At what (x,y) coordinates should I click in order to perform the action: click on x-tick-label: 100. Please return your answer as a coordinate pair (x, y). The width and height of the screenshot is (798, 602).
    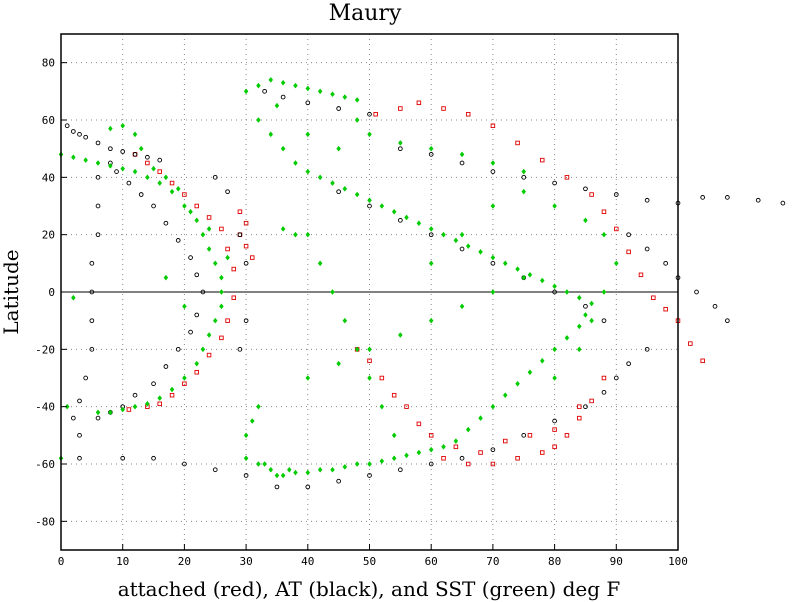
    Looking at the image, I should click on (678, 561).